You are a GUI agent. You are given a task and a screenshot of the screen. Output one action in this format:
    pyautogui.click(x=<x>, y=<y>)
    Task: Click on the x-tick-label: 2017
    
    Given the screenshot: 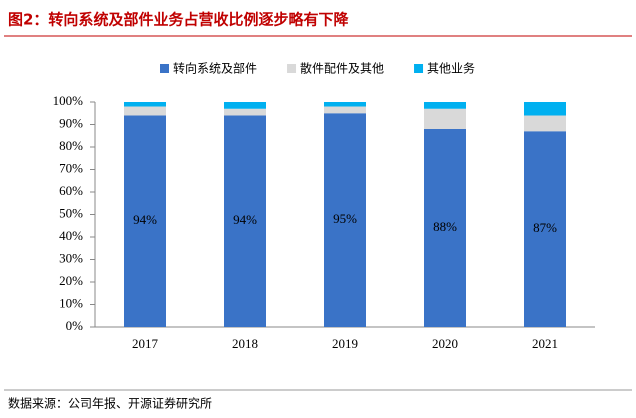 What is the action you would take?
    pyautogui.click(x=145, y=343)
    